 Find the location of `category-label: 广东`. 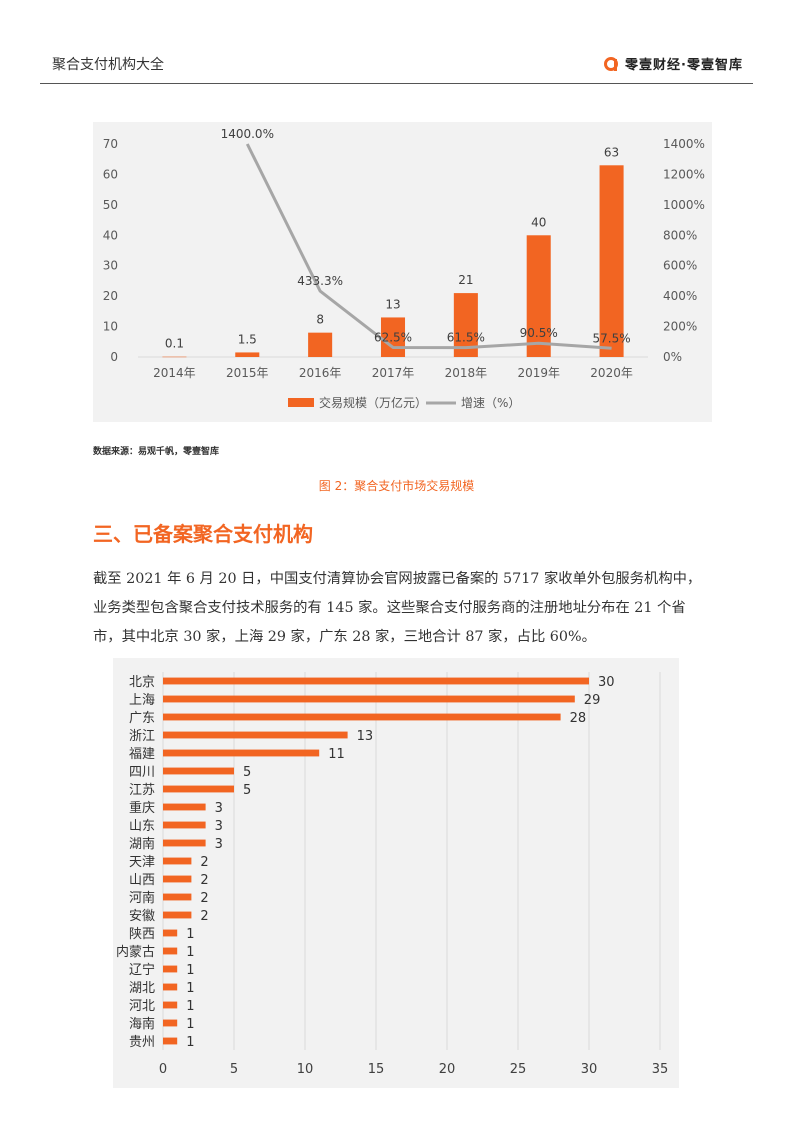

category-label: 广东 is located at coordinates (142, 718).